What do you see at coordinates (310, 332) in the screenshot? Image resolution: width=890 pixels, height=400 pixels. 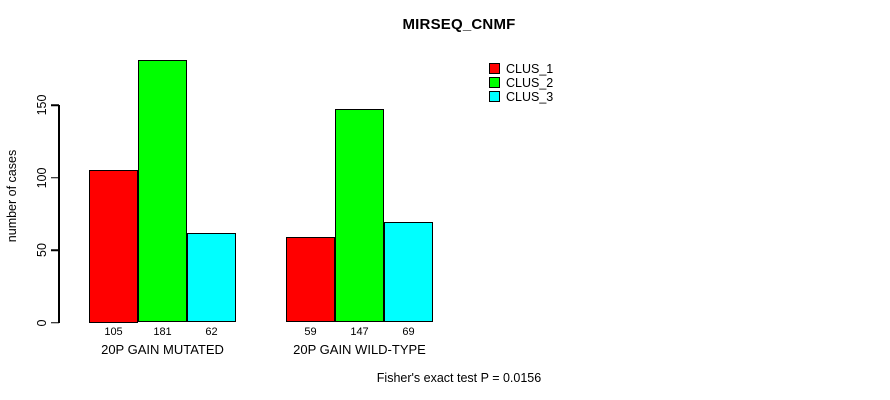 I see `bar-value-label: 59` at bounding box center [310, 332].